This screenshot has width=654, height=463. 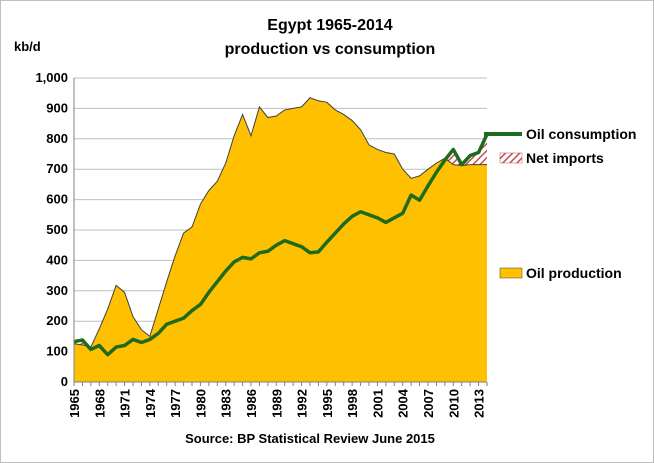 What do you see at coordinates (565, 158) in the screenshot?
I see `legend-net-imports-label: Net imports` at bounding box center [565, 158].